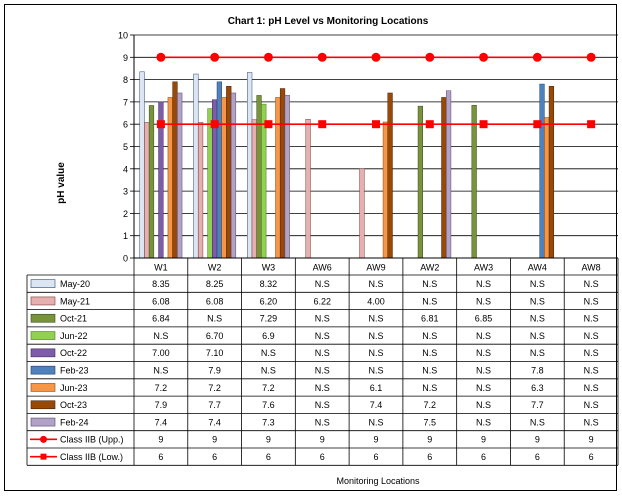 The width and height of the screenshot is (622, 500). I want to click on legend-label: Class IIB (Low.), so click(91, 457).